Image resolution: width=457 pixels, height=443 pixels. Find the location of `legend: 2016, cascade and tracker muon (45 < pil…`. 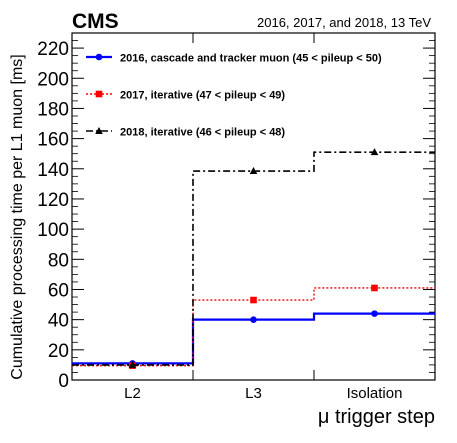

legend: 2016, cascade and tracker muon (45 < pil… is located at coordinates (234, 96).